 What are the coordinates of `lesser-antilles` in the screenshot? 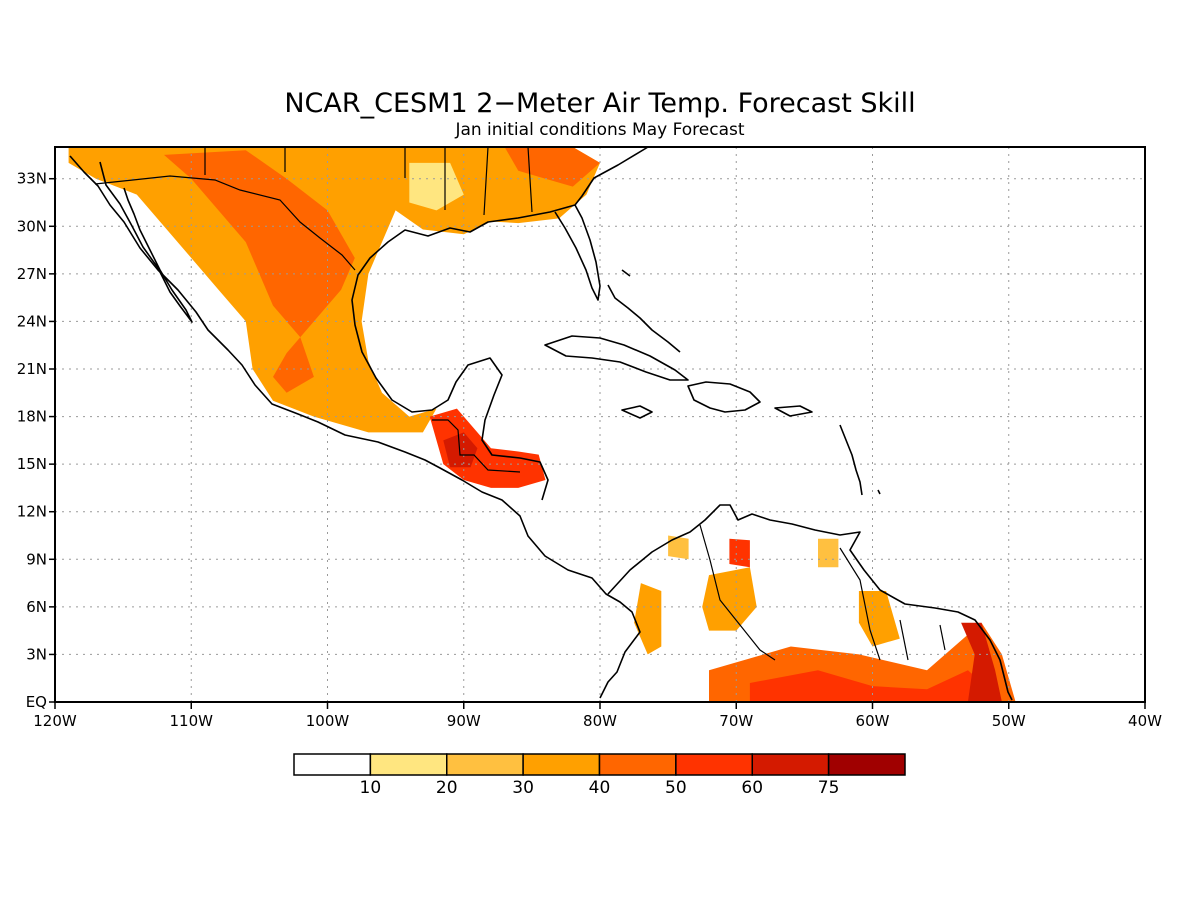 It's located at (860, 460).